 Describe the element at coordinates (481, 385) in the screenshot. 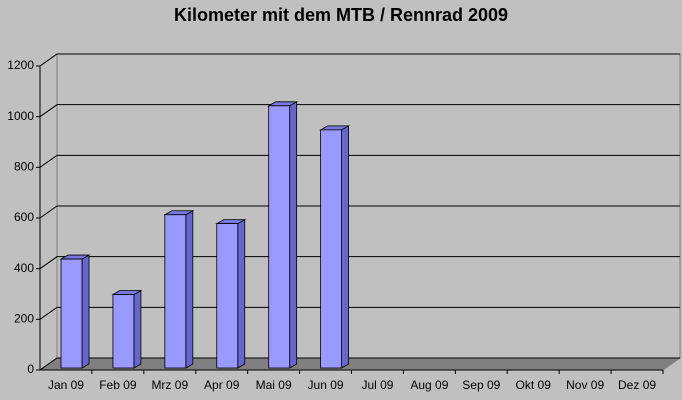

I see `x-tick-label: Sep 09` at that location.